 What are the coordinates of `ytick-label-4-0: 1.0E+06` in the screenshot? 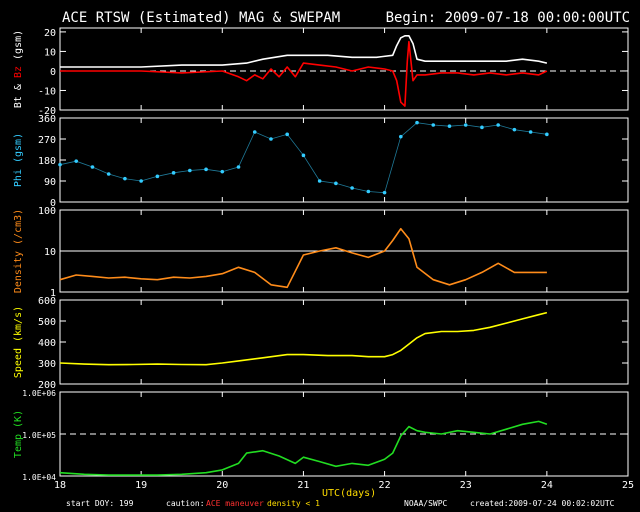 It's located at (39, 393).